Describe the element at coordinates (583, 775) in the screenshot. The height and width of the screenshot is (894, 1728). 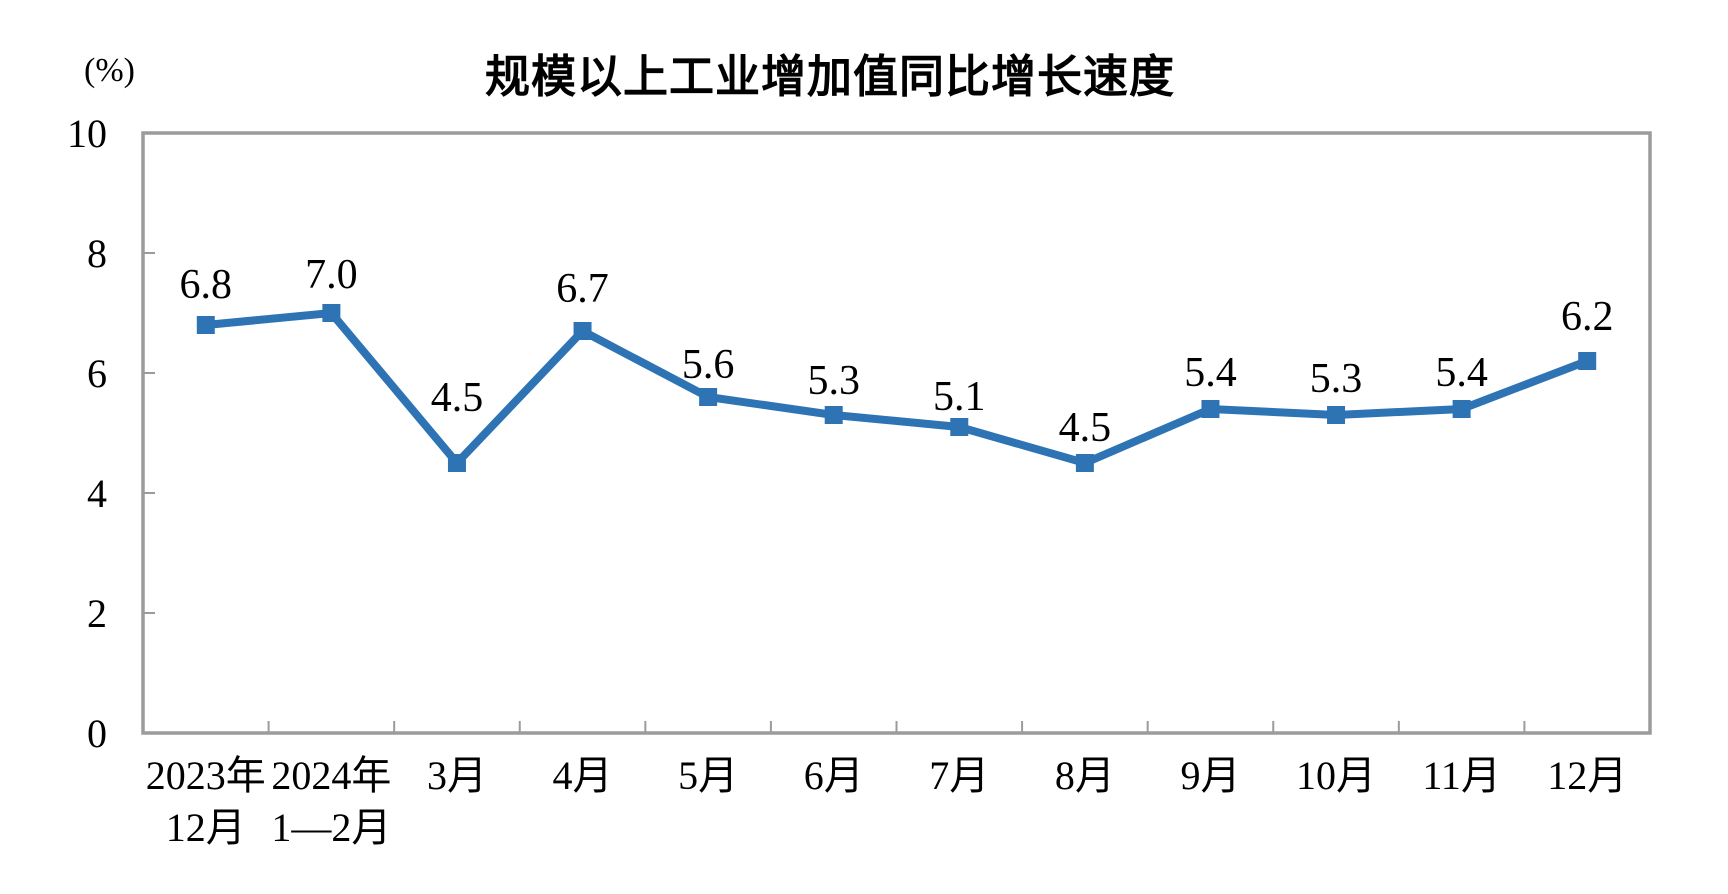
I see `x-axis-category-label: 4月` at that location.